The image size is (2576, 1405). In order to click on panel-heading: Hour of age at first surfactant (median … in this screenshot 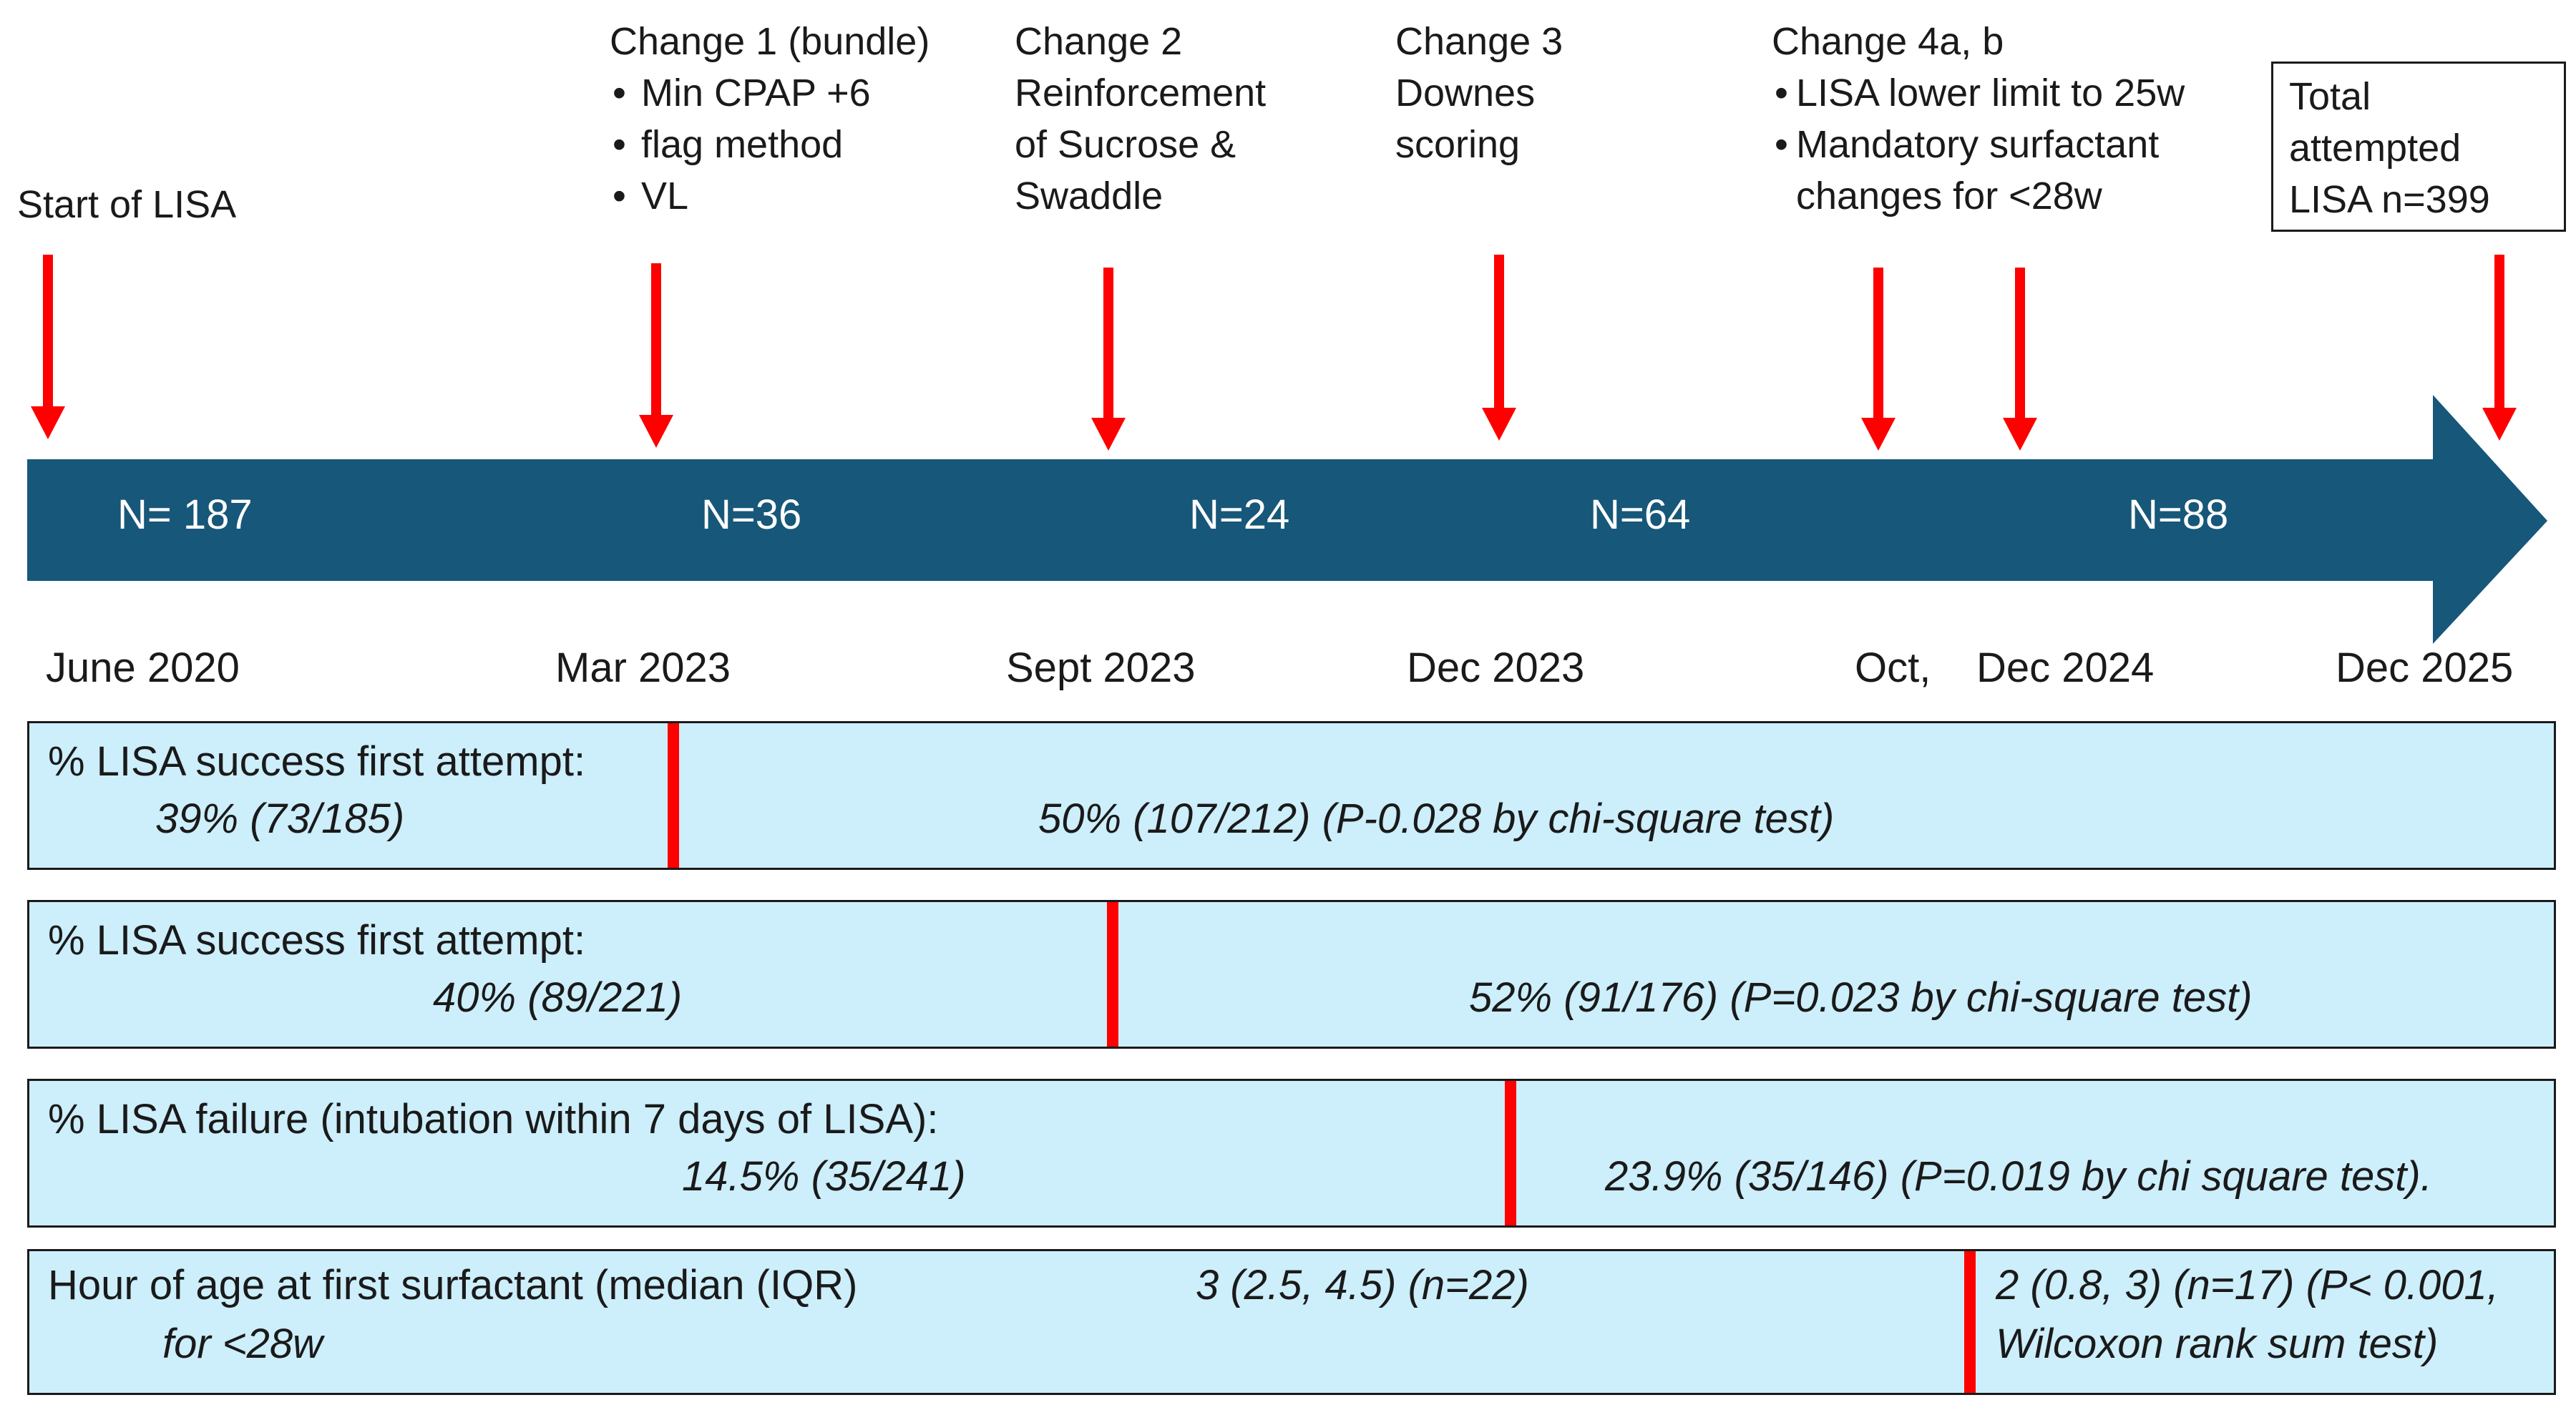, I will do `click(453, 1285)`.